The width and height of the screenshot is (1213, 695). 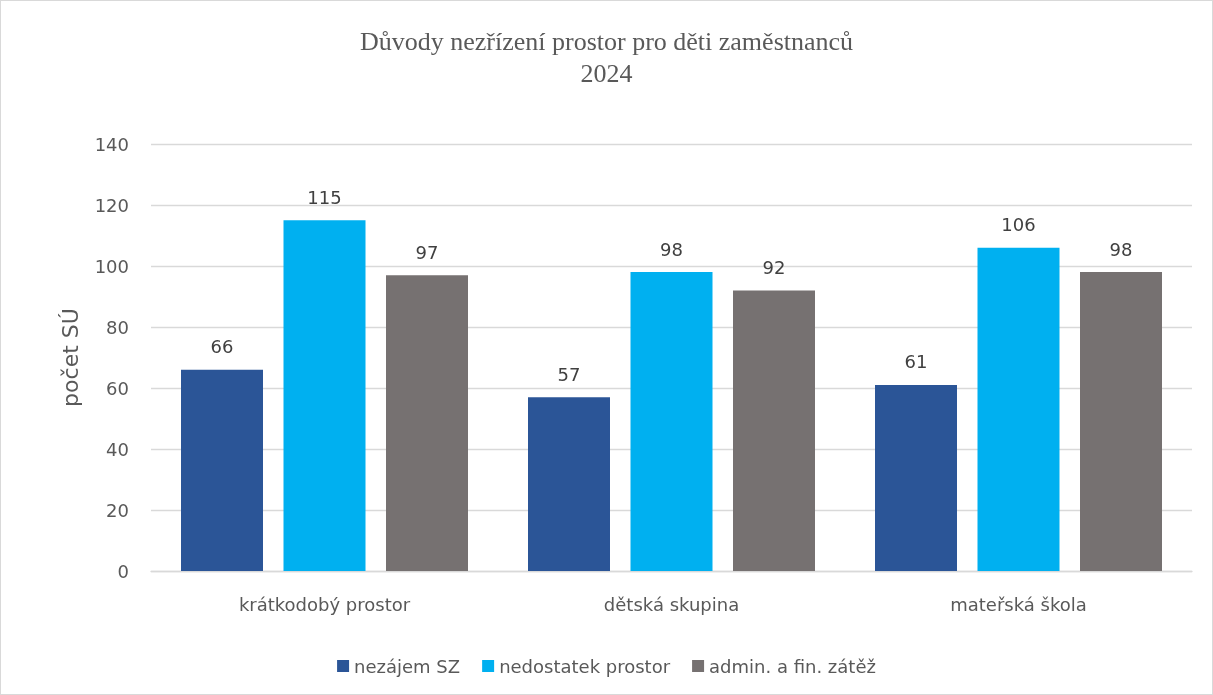 I want to click on data-label: 66, so click(x=222, y=347).